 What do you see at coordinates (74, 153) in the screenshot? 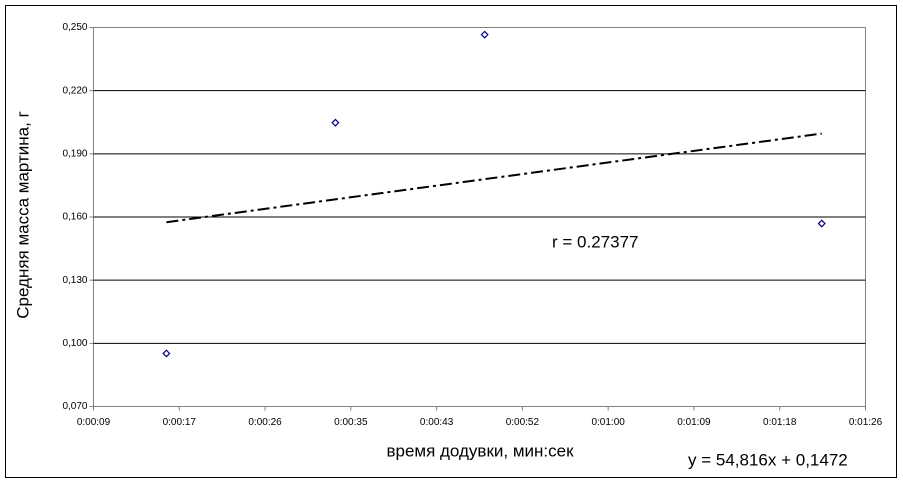
I see `y-tick-label: 0,190` at bounding box center [74, 153].